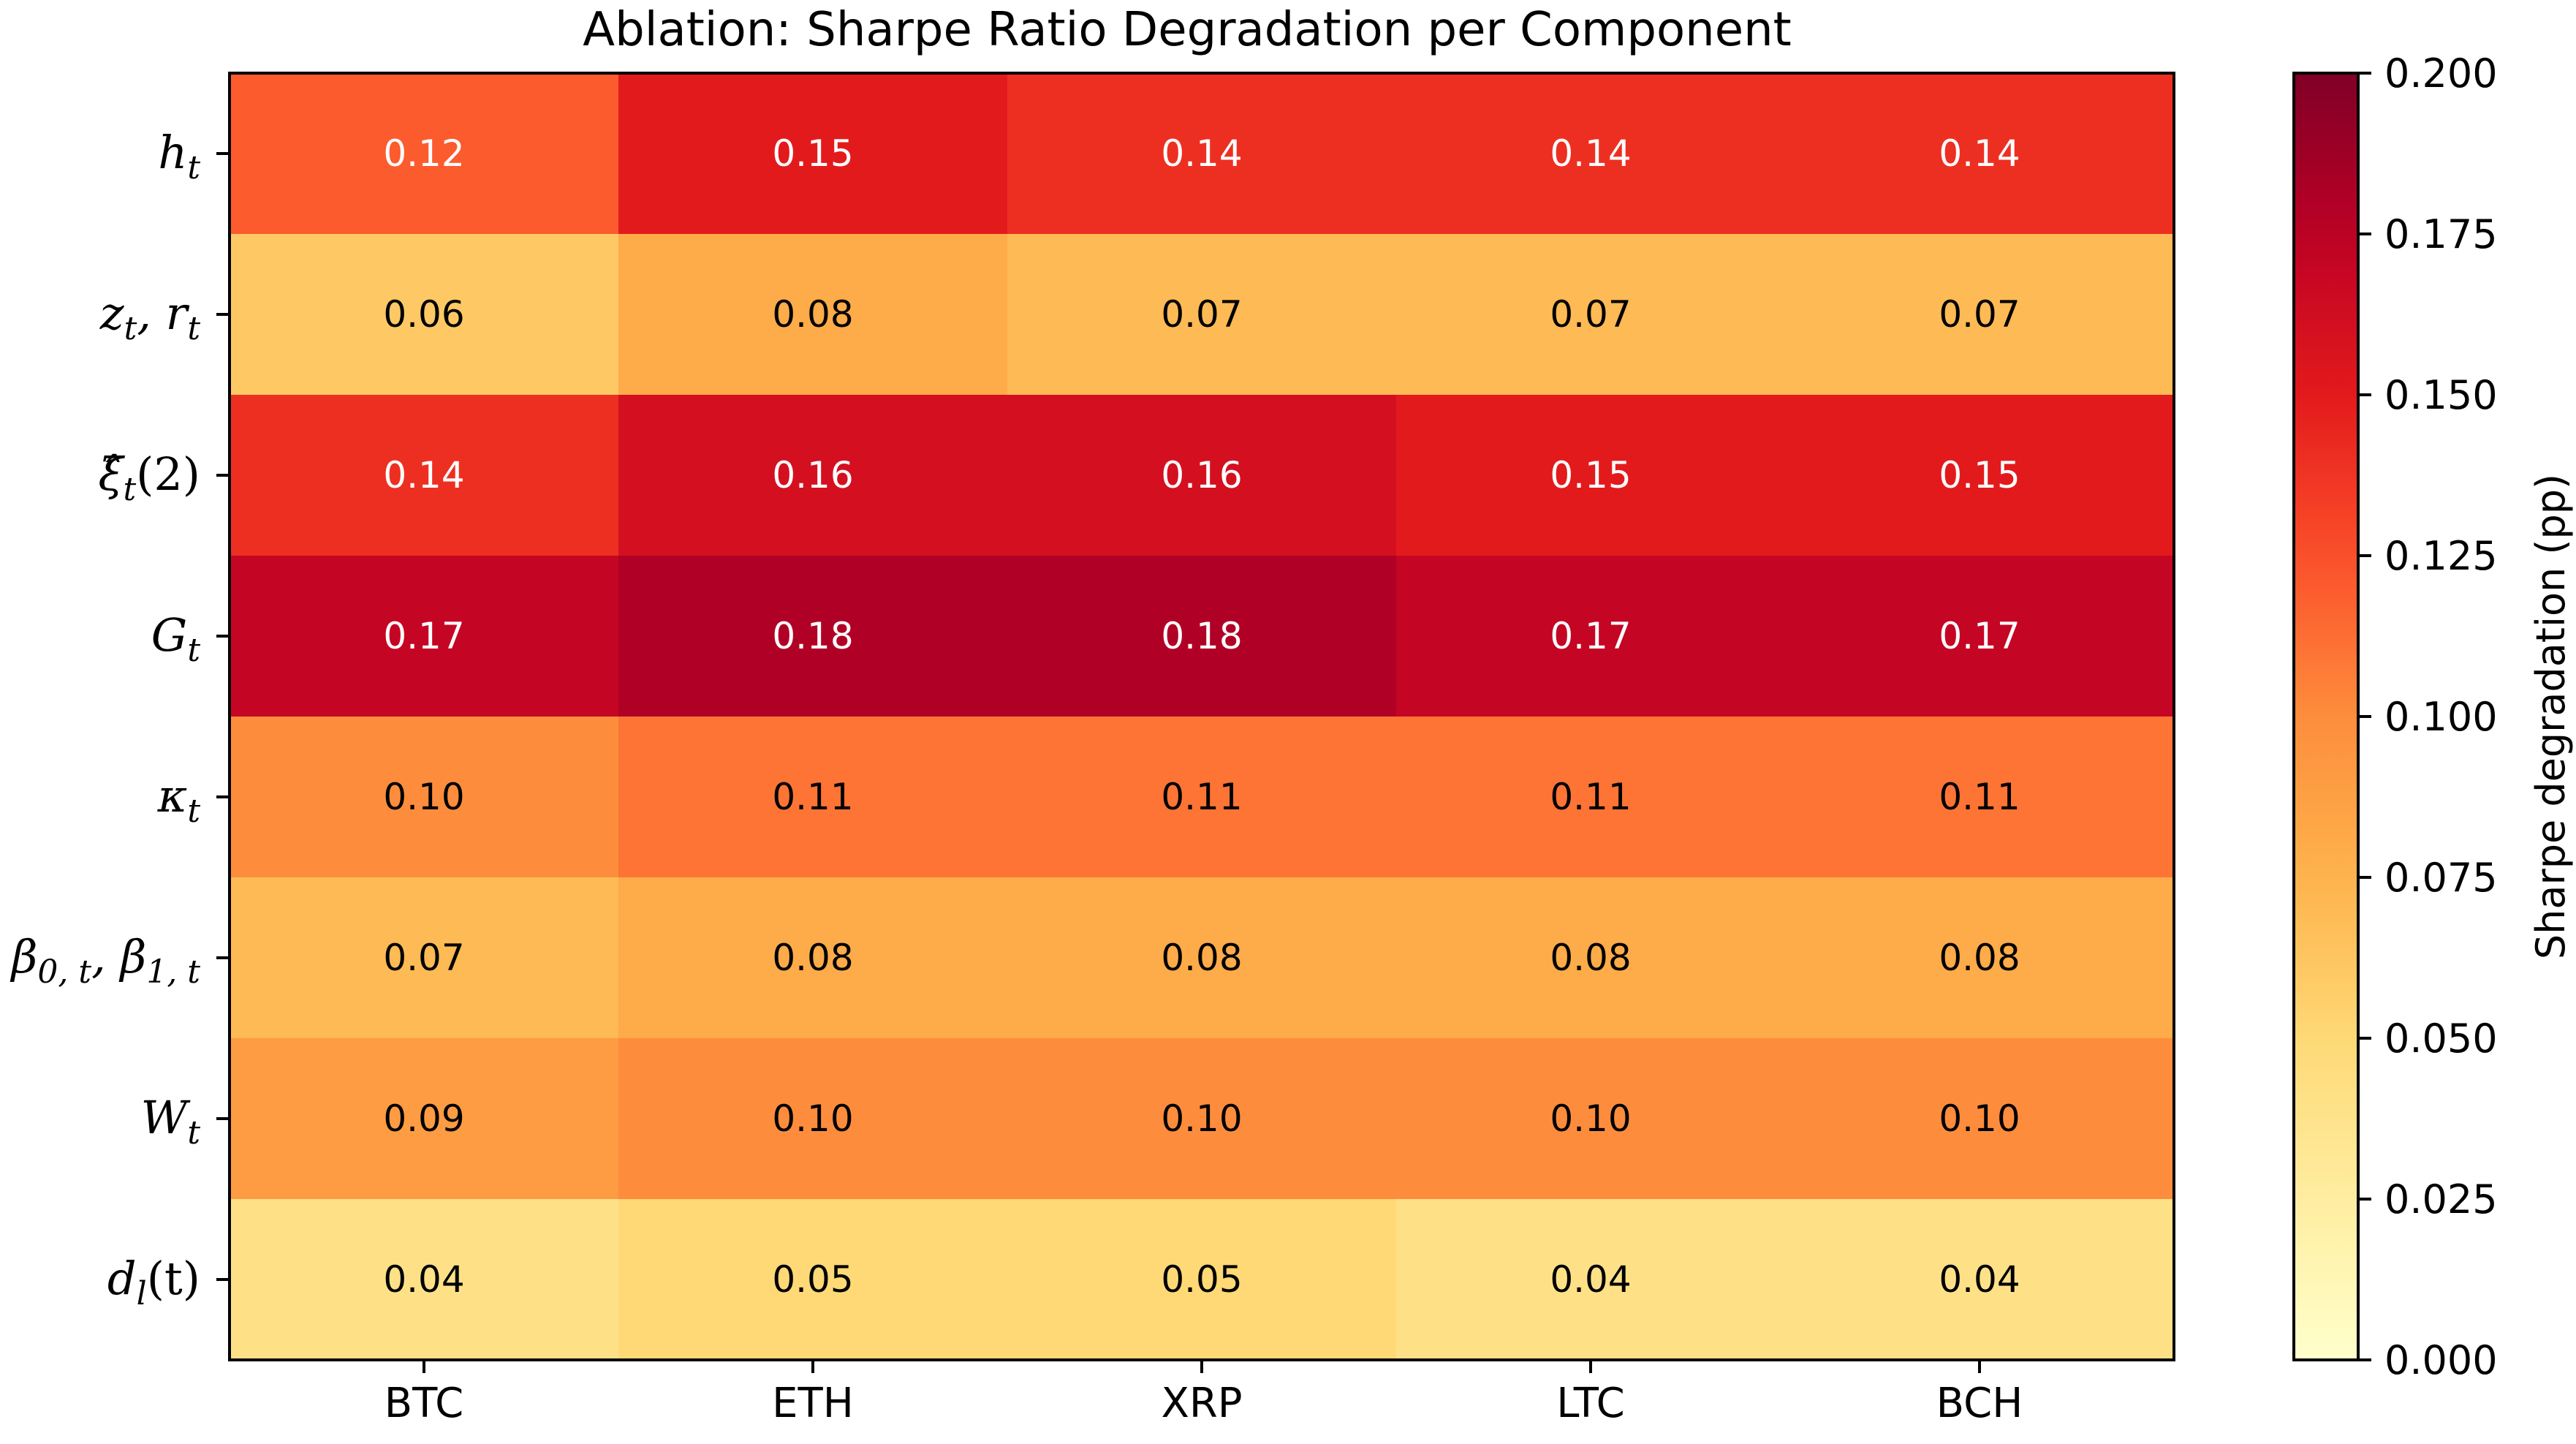 This screenshot has height=1444, width=2576. I want to click on colorbar-label: Sharpe degradation (pp), so click(2551, 717).